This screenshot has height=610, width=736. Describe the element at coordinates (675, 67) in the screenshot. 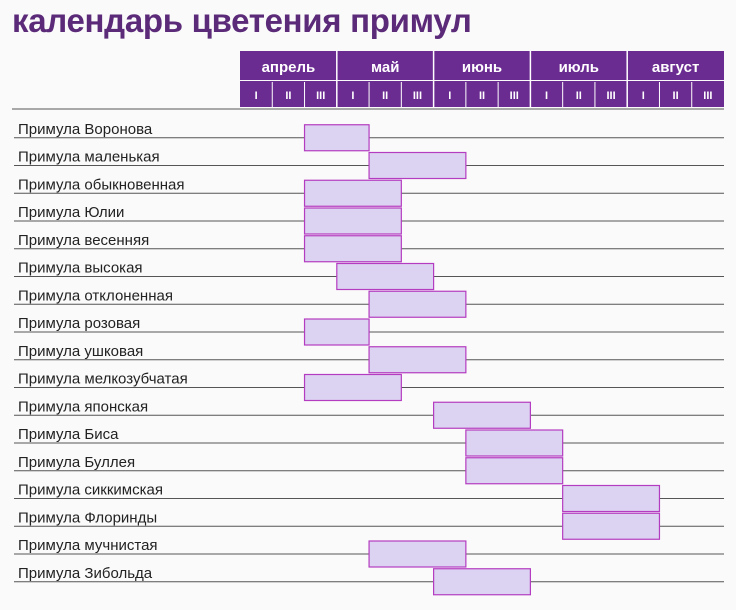

I see `month-label: август` at that location.